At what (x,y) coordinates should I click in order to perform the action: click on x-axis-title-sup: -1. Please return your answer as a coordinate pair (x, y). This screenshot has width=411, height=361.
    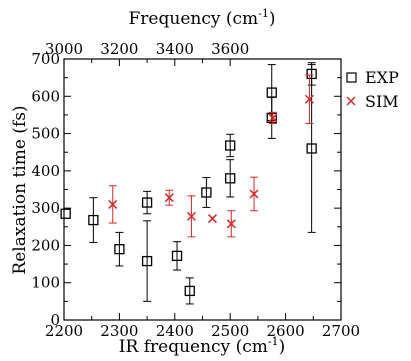
    Looking at the image, I should click on (273, 341).